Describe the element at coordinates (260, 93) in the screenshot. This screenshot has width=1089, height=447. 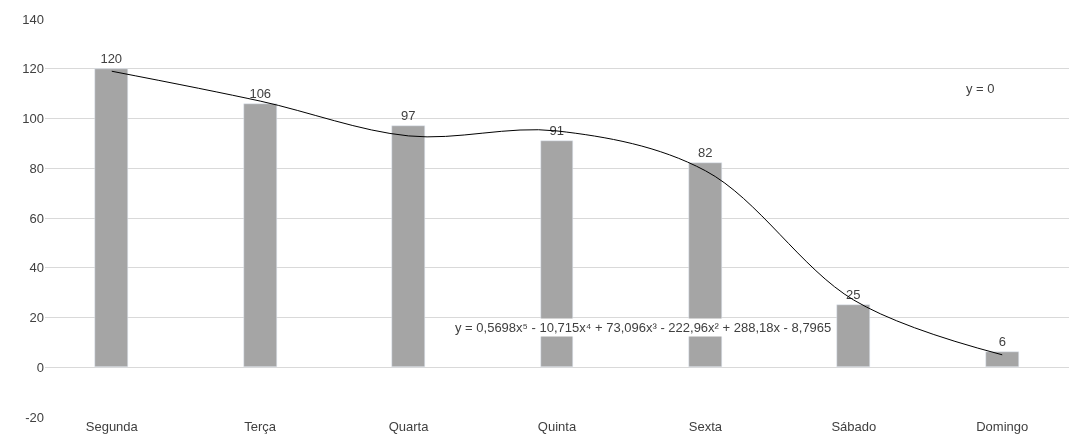
I see `data-label: 106` at that location.